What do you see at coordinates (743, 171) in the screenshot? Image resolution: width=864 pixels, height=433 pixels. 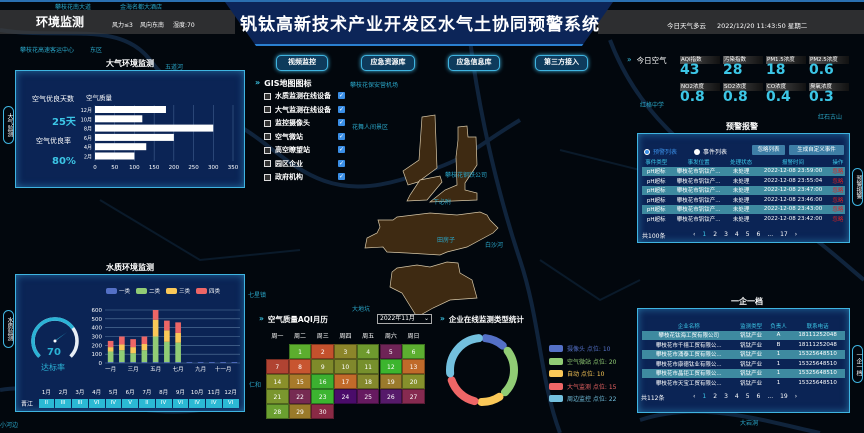 I see `table-row: pH超标 攀枝花市钒钛产... 未处理 2022-12-08 23:59:00 忽略` at bounding box center [743, 171].